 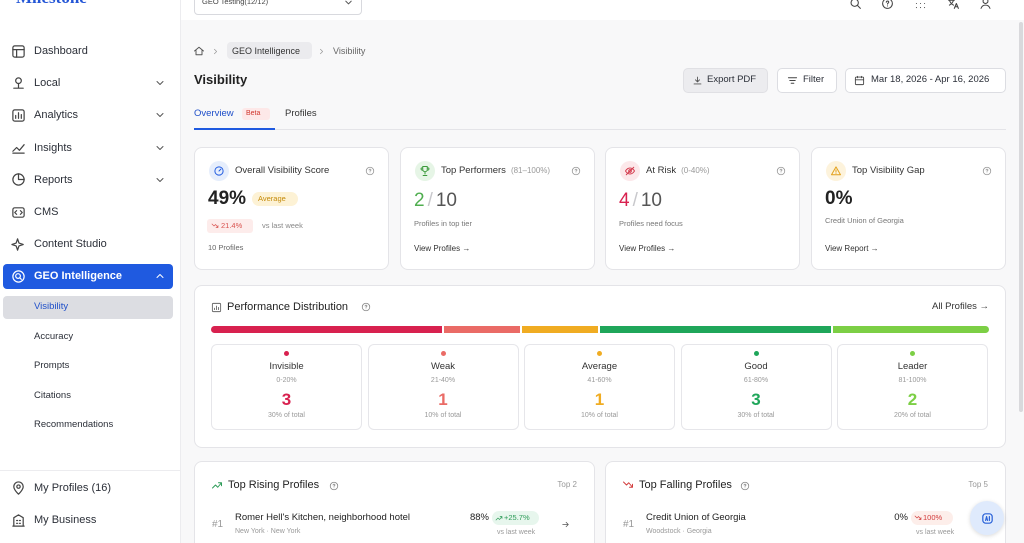 I want to click on subnav-item: Accuracy, so click(x=54, y=336).